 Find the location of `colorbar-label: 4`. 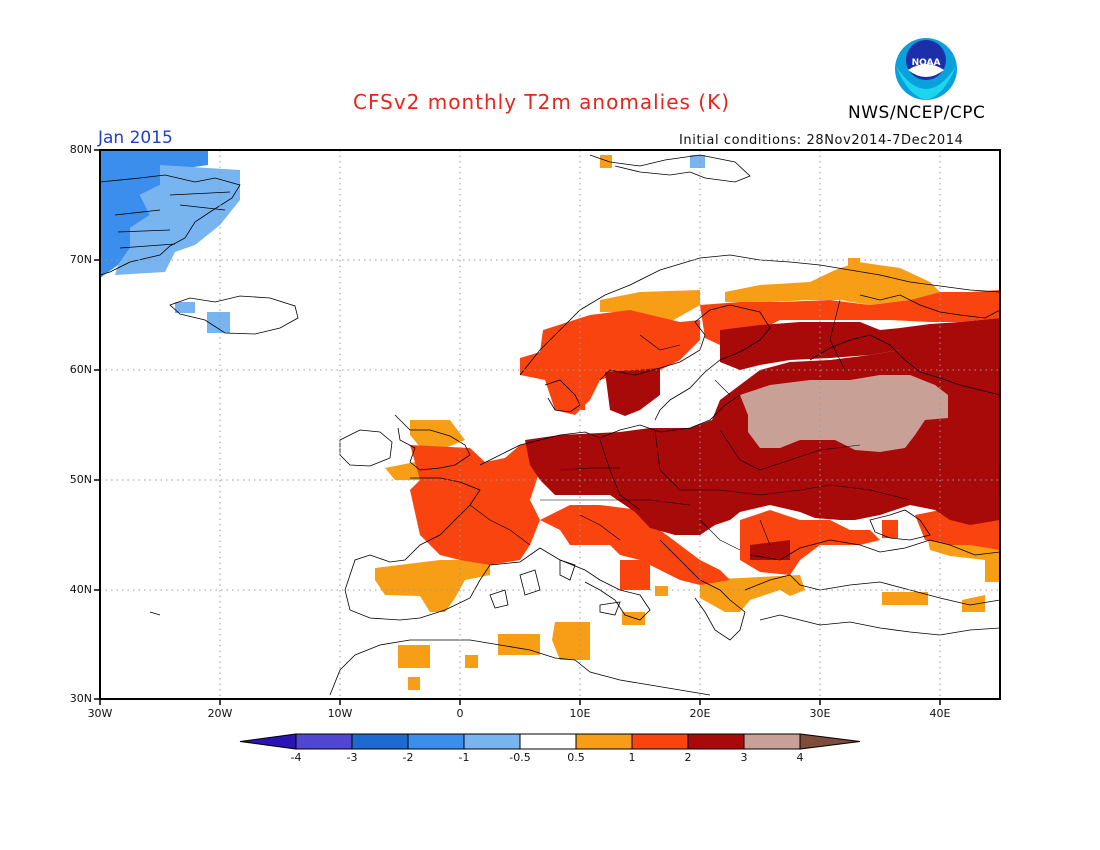

colorbar-label: 4 is located at coordinates (800, 757).